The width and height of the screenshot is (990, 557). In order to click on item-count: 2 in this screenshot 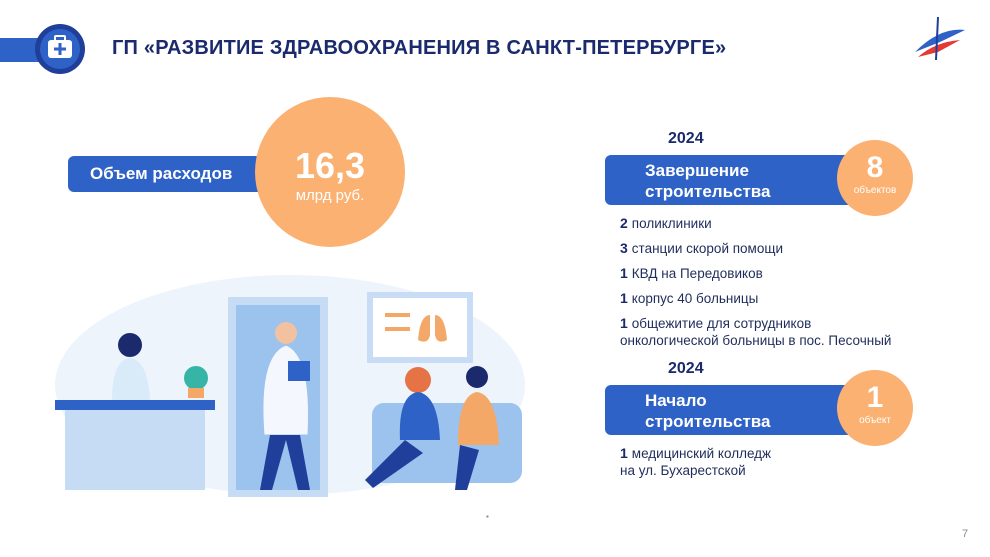, I will do `click(624, 223)`.